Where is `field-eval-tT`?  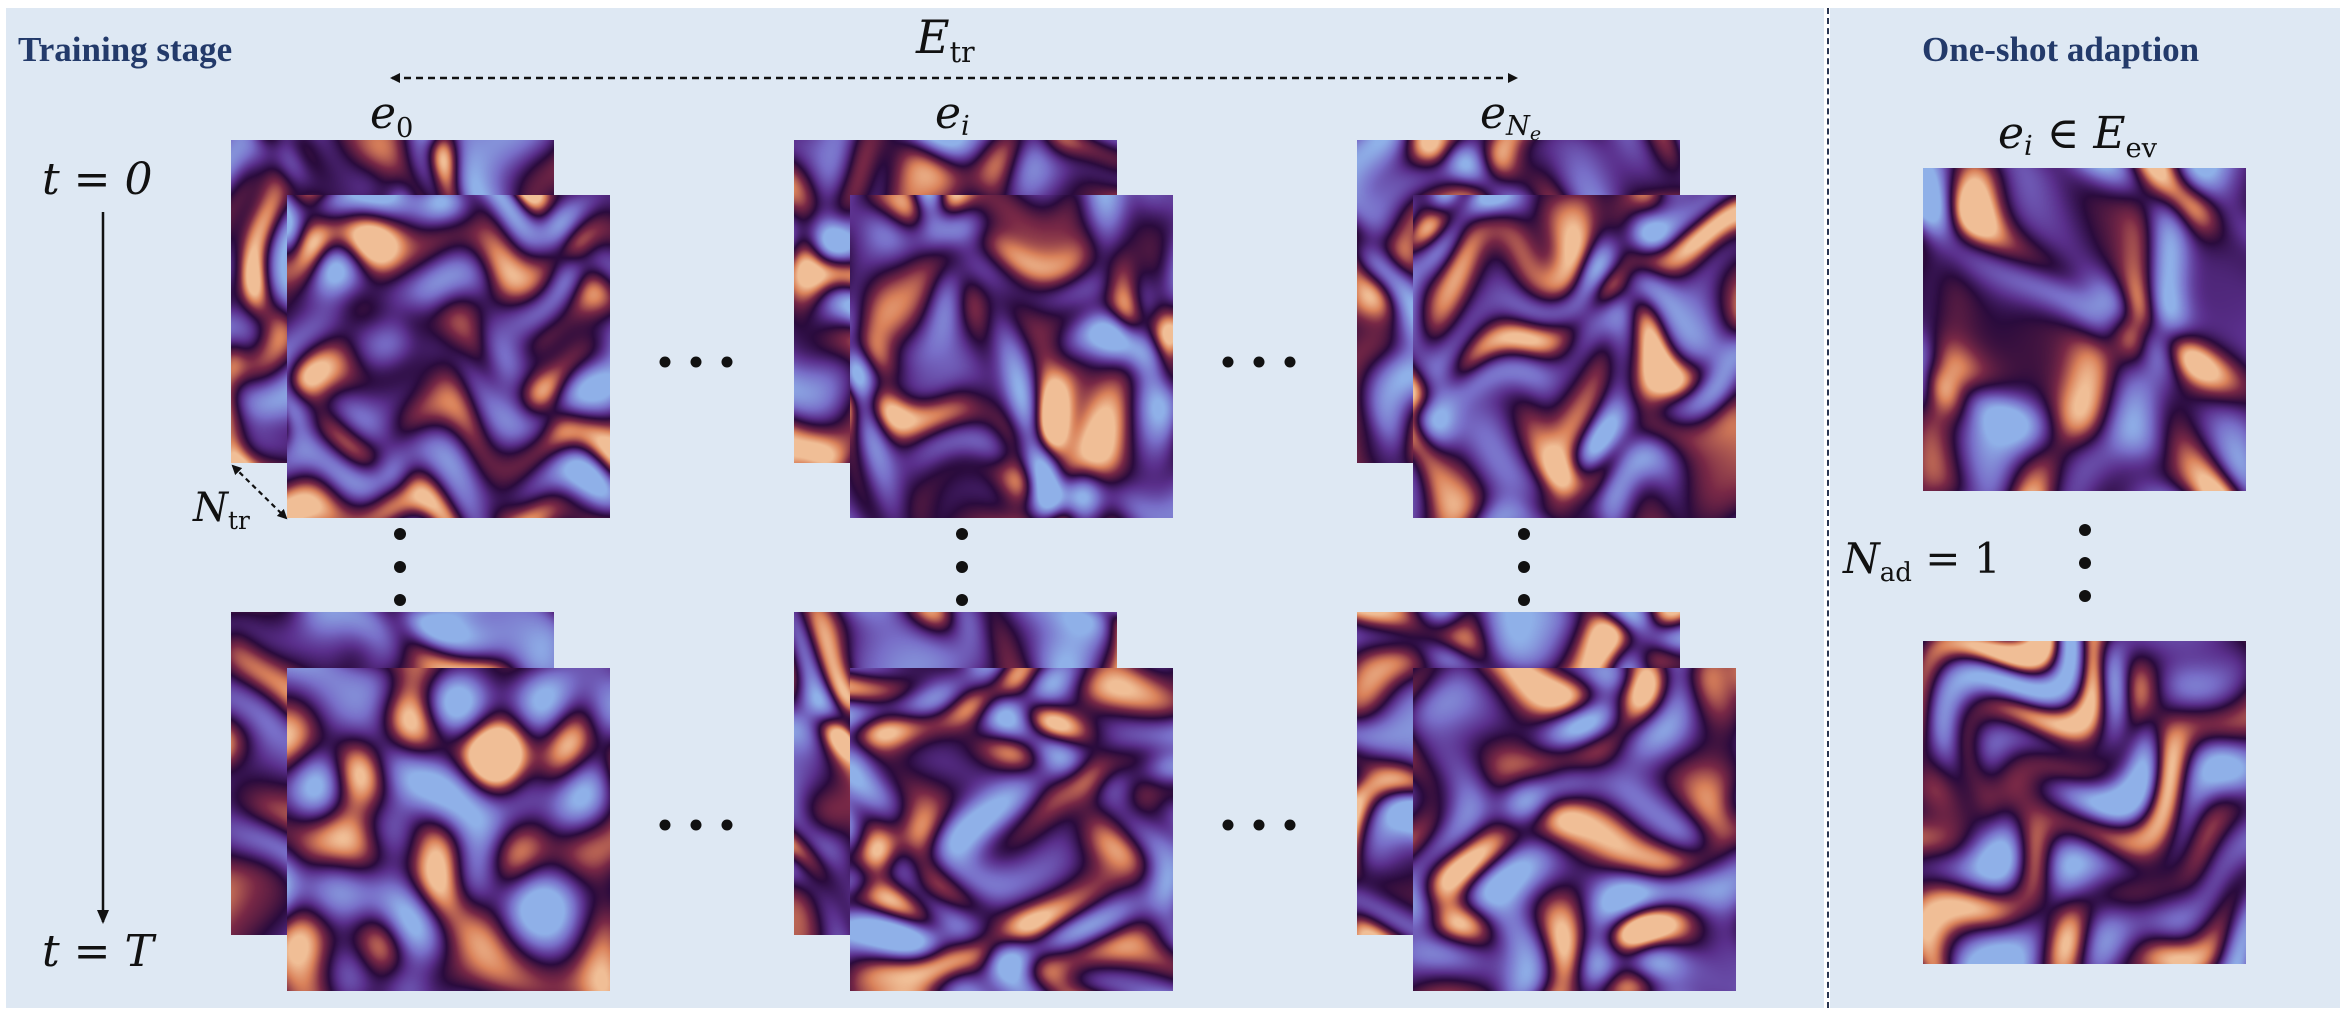
field-eval-tT is located at coordinates (2084, 802).